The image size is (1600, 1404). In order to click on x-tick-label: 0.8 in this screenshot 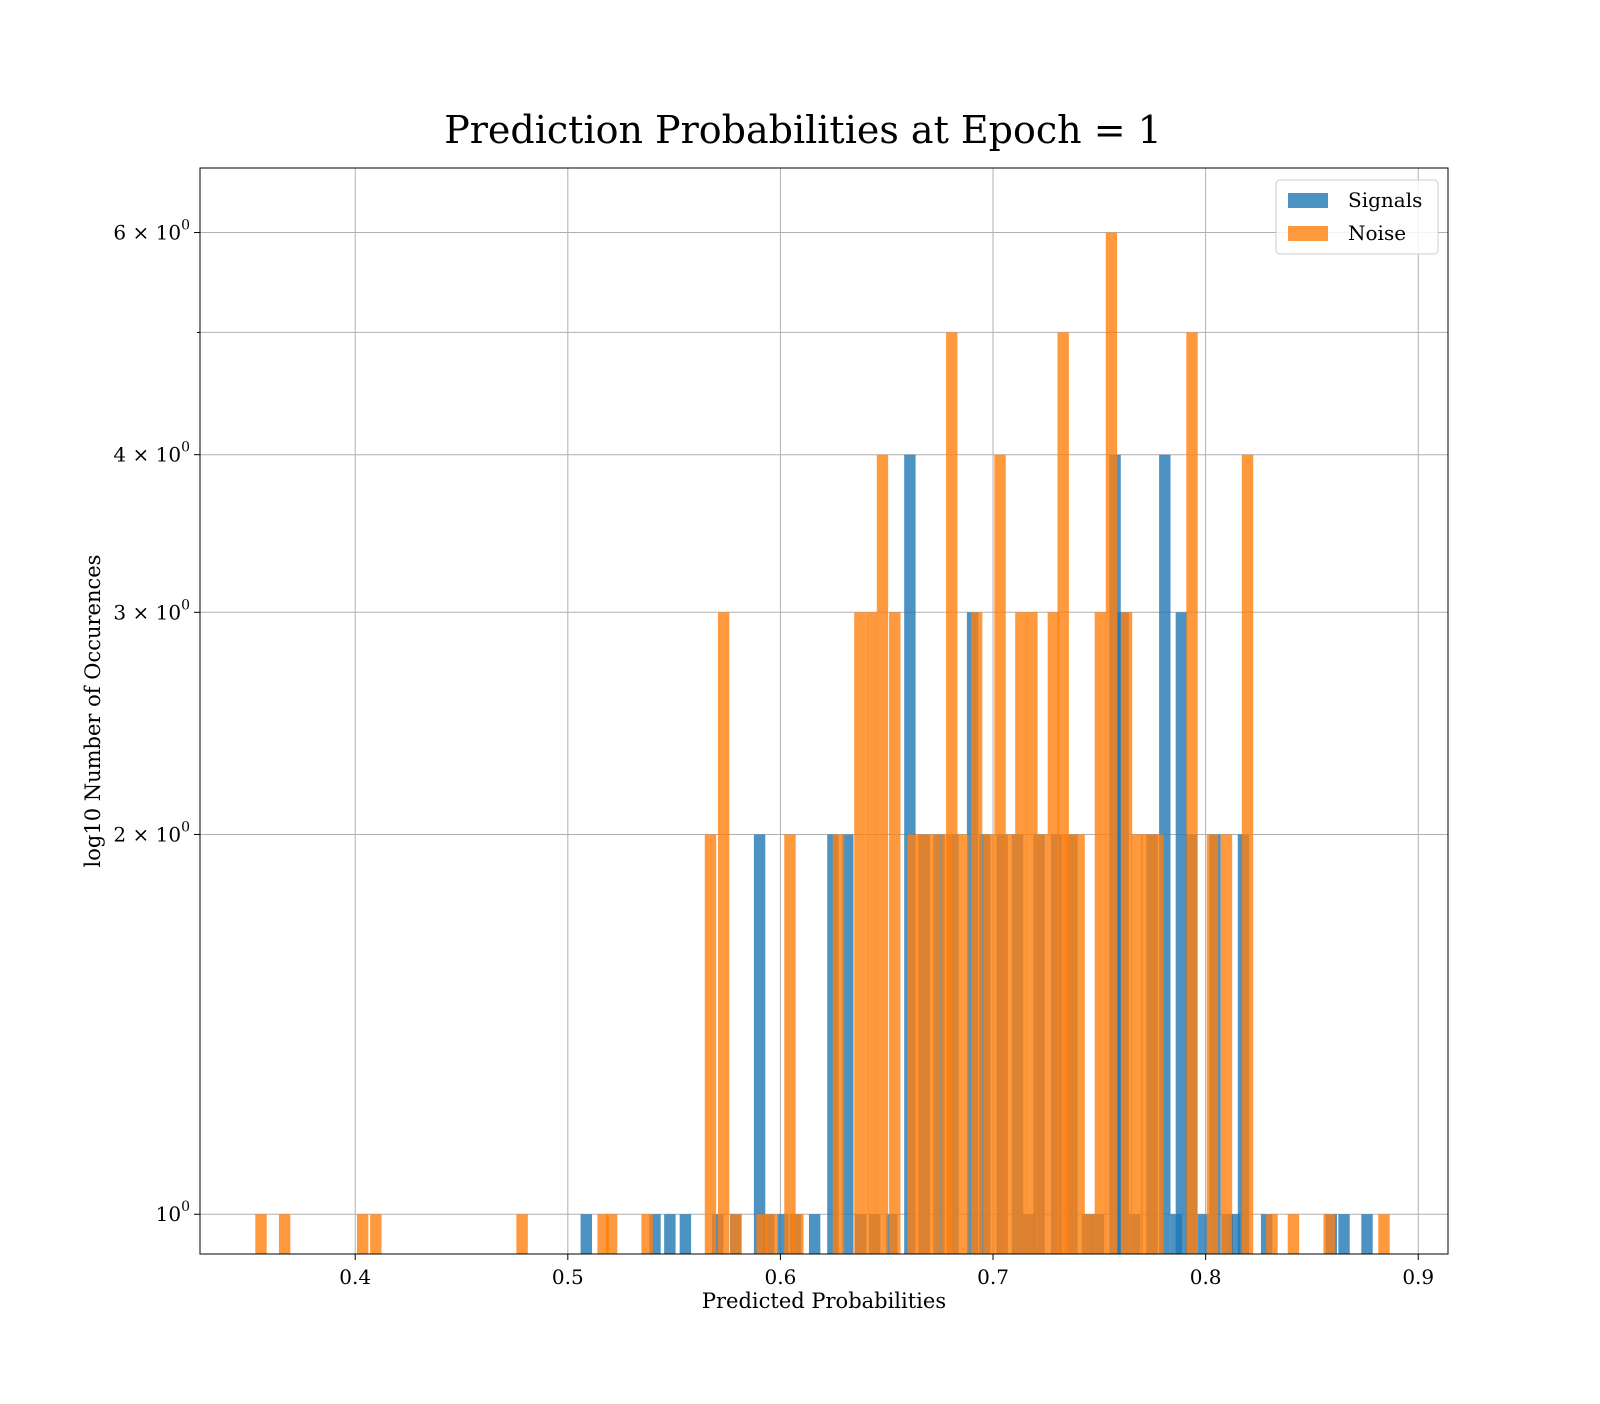, I will do `click(1206, 1277)`.